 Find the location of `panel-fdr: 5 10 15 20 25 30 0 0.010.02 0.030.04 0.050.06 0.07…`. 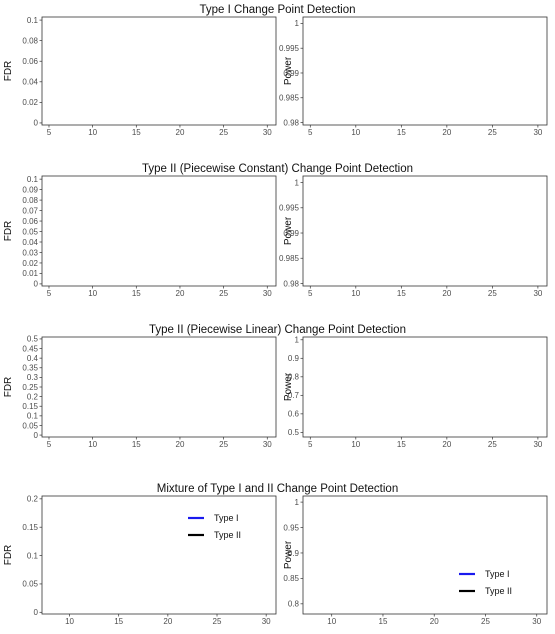

panel-fdr: 5 10 15 20 25 30 0 0.010.02 0.030.04 0.050.06 0.07… is located at coordinates (140, 236).